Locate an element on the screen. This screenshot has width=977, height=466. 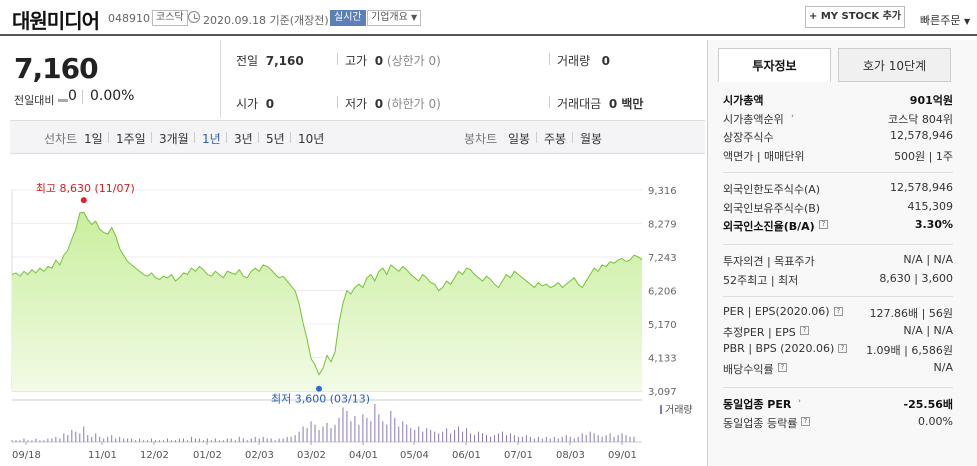
x-tick-label: 09/18 is located at coordinates (26, 455).